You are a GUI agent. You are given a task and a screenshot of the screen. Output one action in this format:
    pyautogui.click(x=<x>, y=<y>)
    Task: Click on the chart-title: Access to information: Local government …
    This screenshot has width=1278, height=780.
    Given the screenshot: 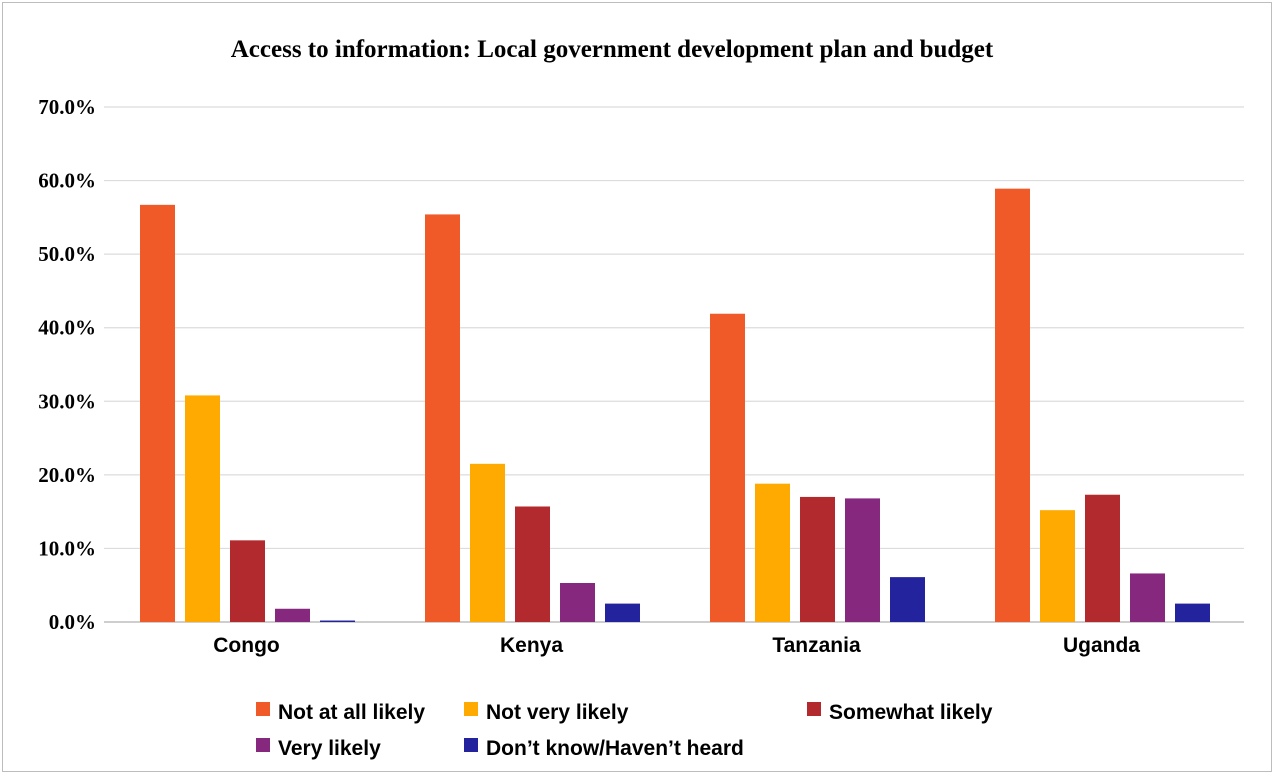 What is the action you would take?
    pyautogui.click(x=612, y=49)
    